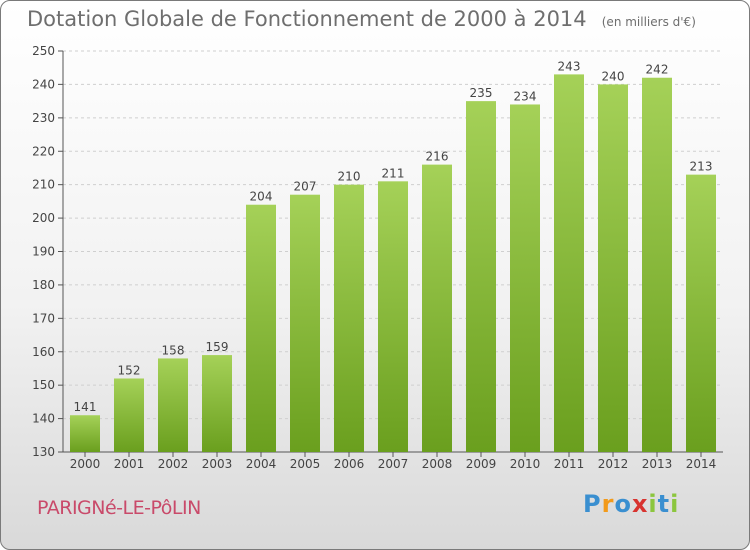 The height and width of the screenshot is (550, 750). I want to click on x-tick-label: 2006, so click(349, 464).